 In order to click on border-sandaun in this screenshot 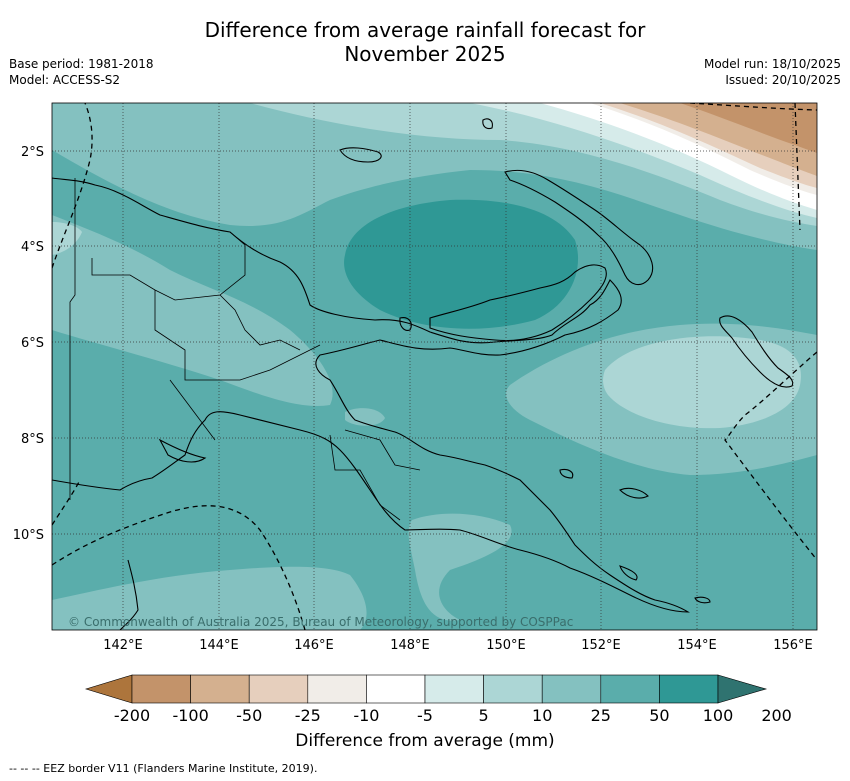, I will do `click(168, 266)`.